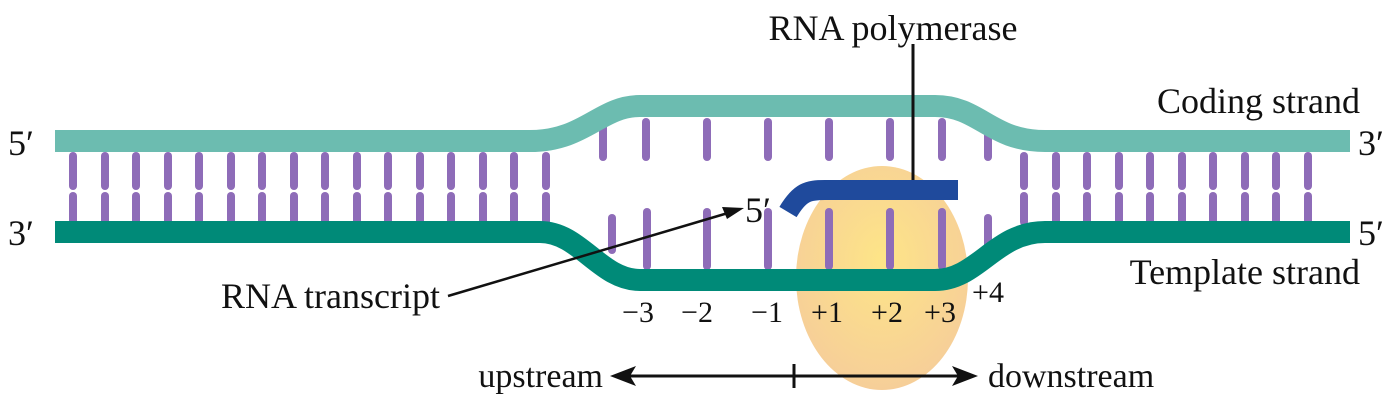  I want to click on position-label: +1, so click(827, 312).